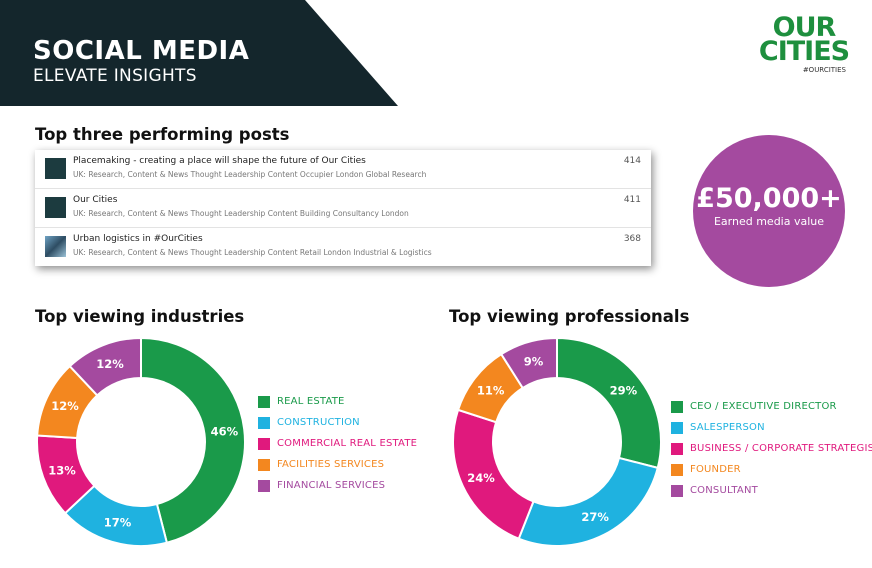 This screenshot has height=568, width=872. I want to click on post-title: Urban logistics in #OurCities, so click(138, 239).